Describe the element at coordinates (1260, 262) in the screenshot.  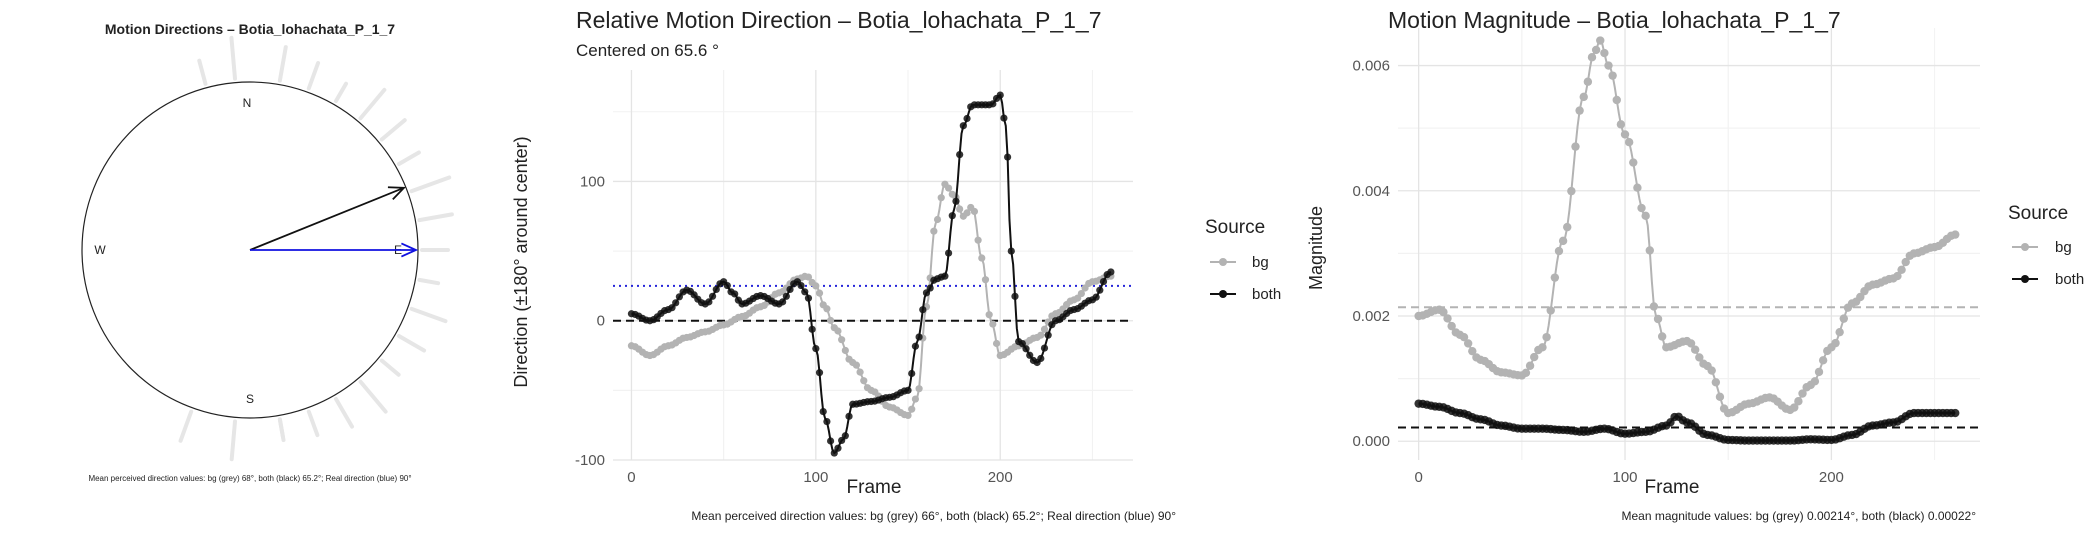
I see `direction-legend-bg-label: bg` at that location.